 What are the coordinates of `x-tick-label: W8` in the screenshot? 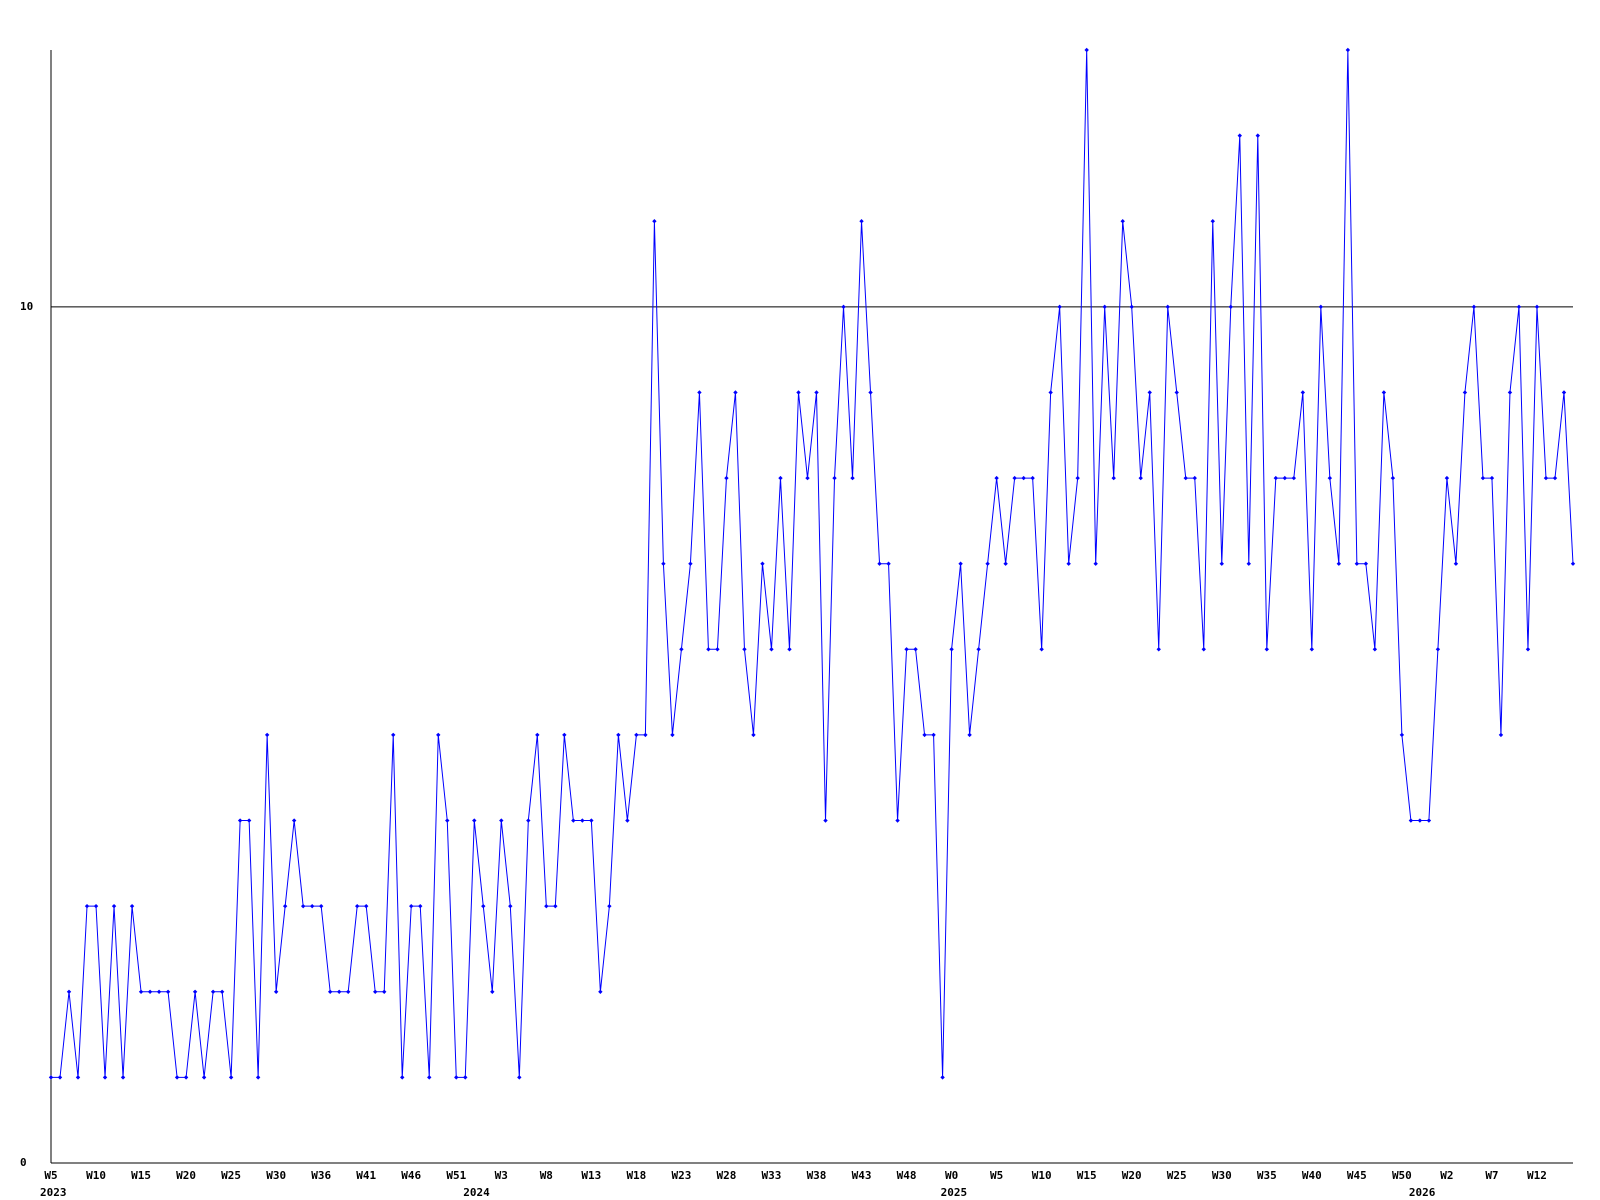 It's located at (546, 1175).